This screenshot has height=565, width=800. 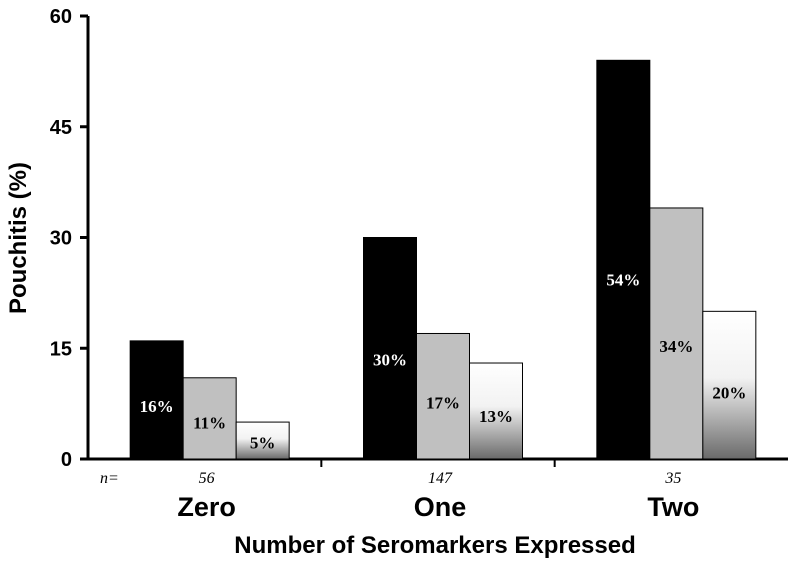 I want to click on category-label: Two, so click(x=673, y=507).